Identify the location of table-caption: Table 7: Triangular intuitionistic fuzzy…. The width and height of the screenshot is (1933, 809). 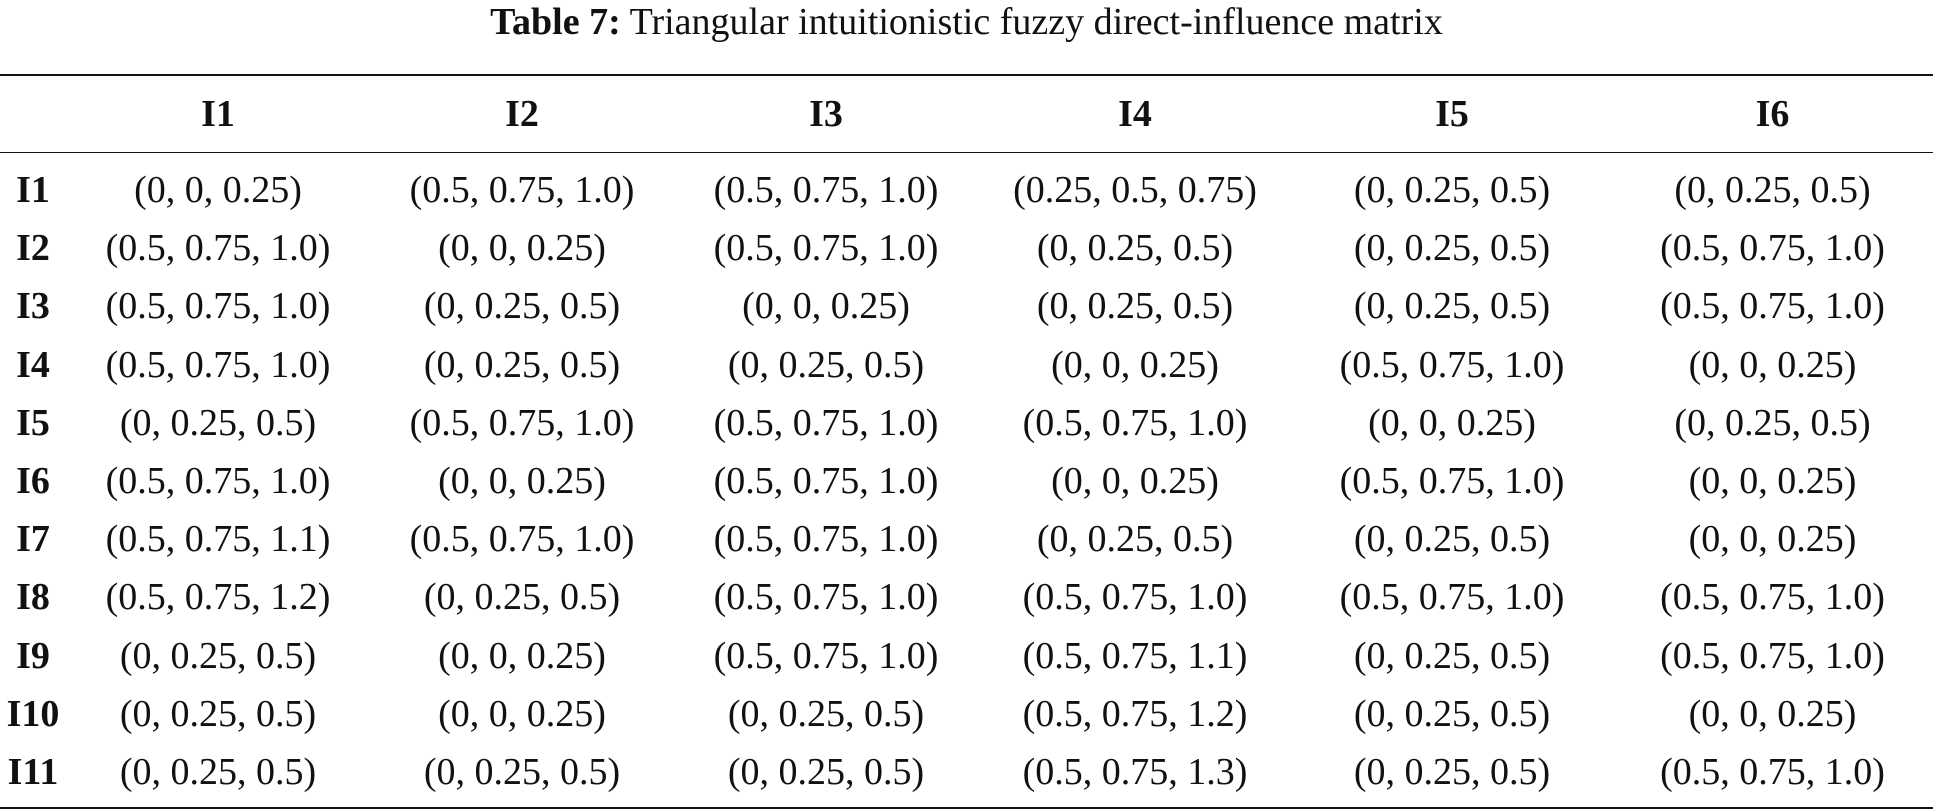
(966, 22).